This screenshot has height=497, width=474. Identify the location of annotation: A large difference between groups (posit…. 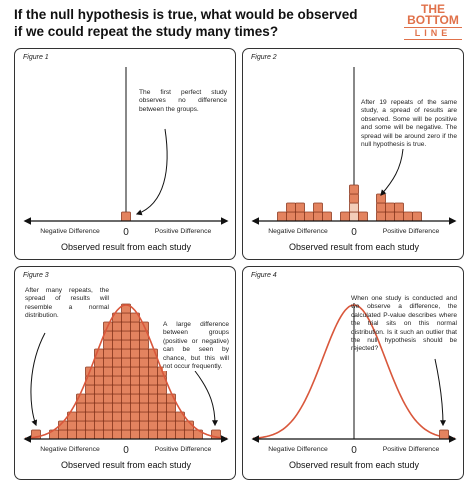
(196, 346).